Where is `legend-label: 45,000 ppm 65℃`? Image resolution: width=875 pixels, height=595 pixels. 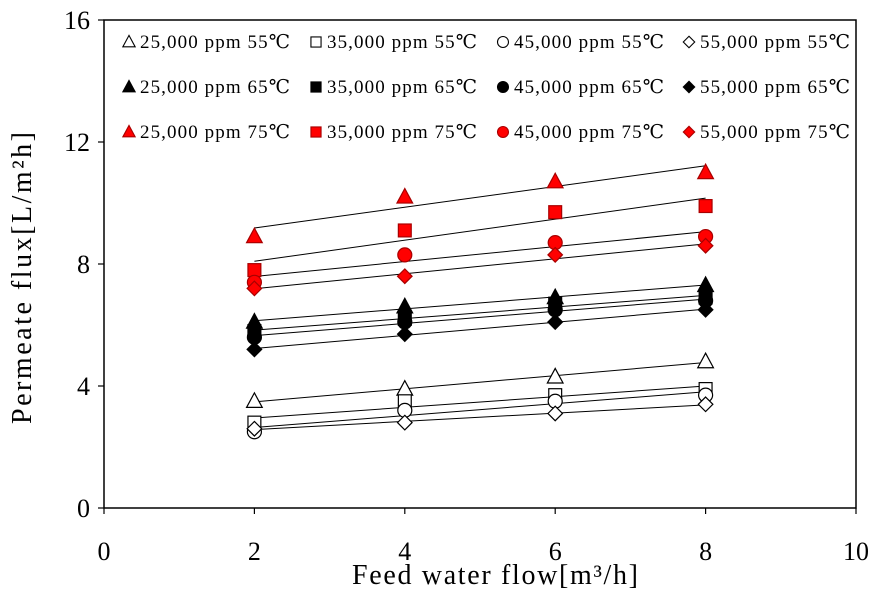 legend-label: 45,000 ppm 65℃ is located at coordinates (589, 87).